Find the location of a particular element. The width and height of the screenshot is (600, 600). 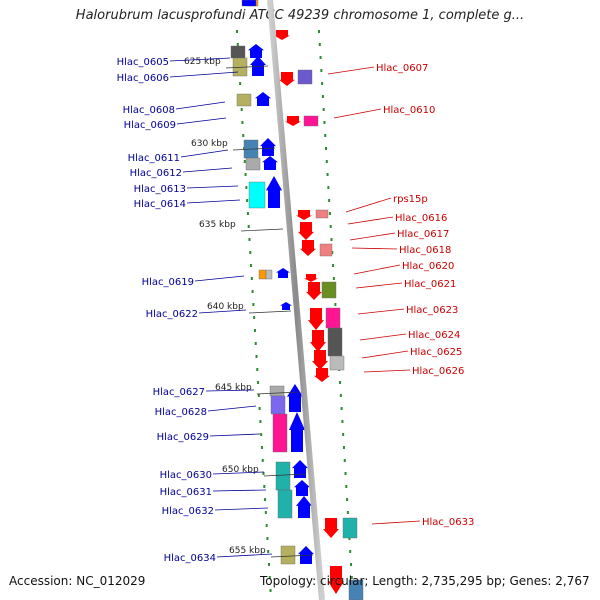

gene-label-right: Hlac_0616 is located at coordinates (421, 218).